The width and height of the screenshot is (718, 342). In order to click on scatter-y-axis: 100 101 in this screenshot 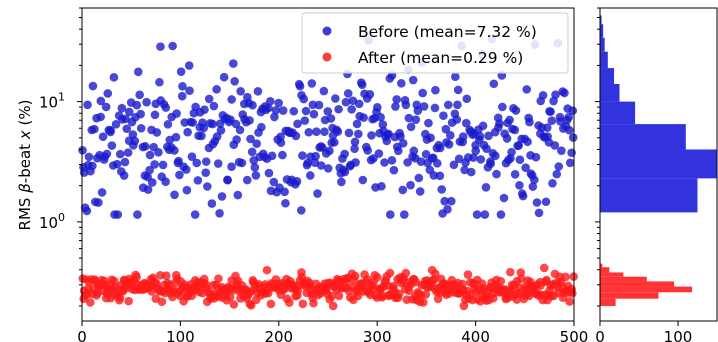, I will do `click(60, 157)`.